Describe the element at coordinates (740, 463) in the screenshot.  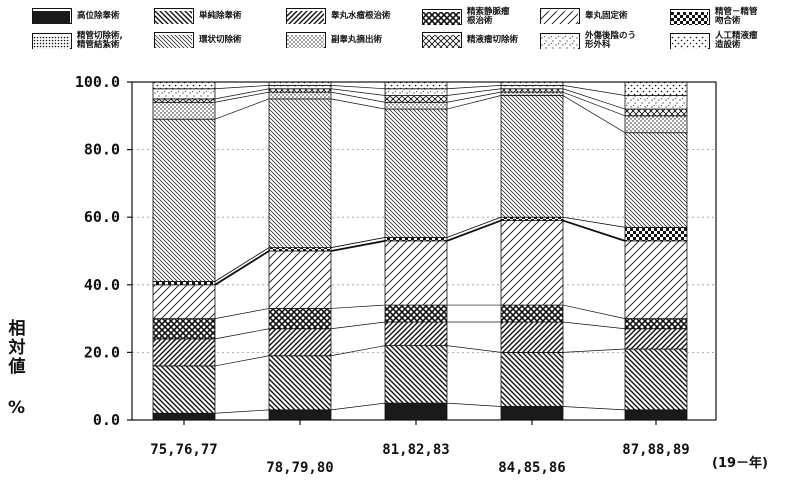
I see `x-axis-unit: (19－年)` at that location.